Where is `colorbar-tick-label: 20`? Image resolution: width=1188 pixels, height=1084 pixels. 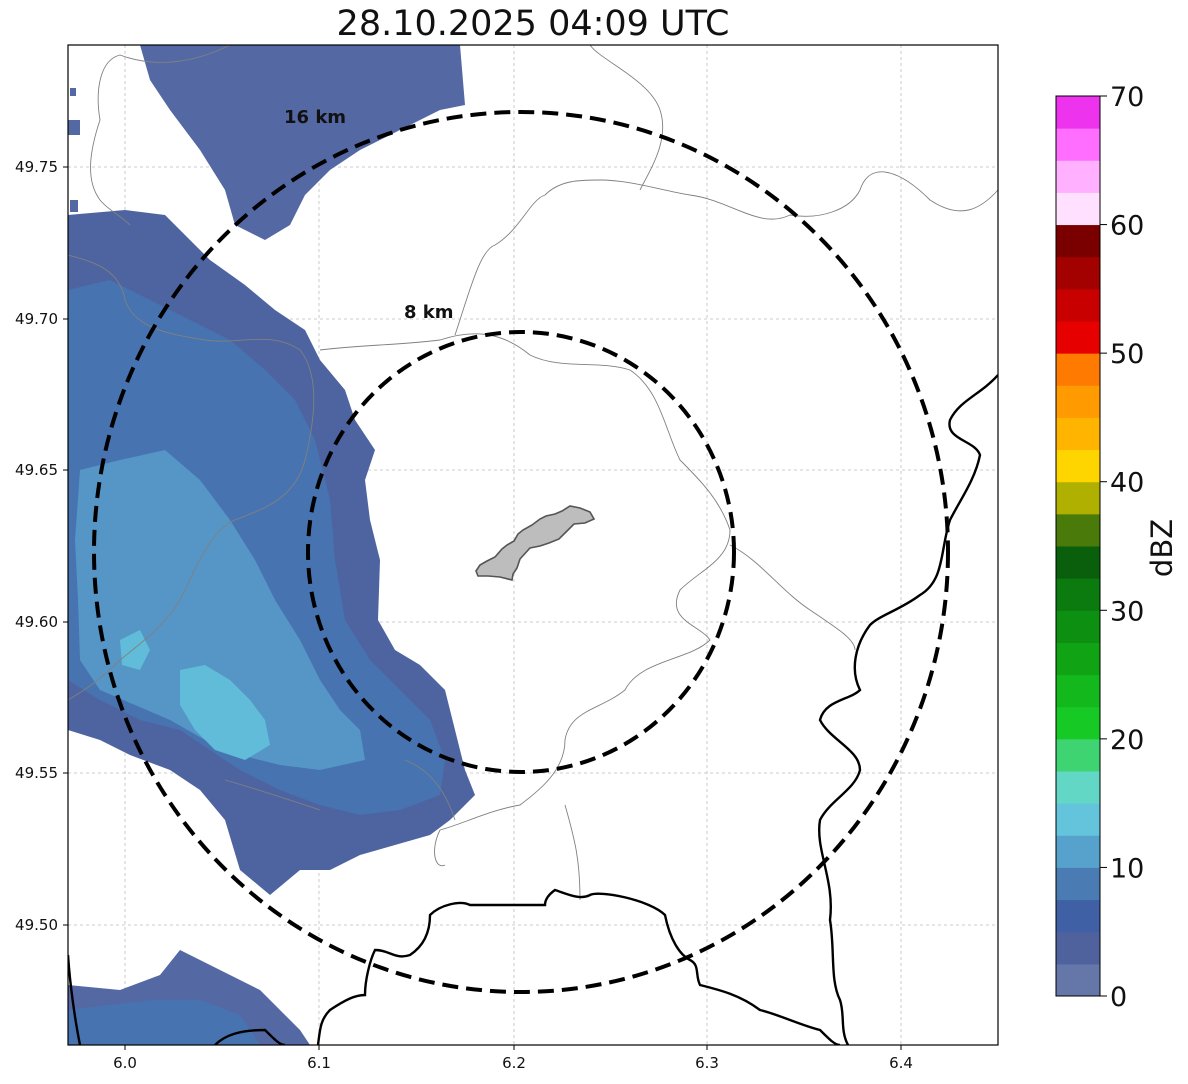 colorbar-tick-label: 20 is located at coordinates (1127, 740).